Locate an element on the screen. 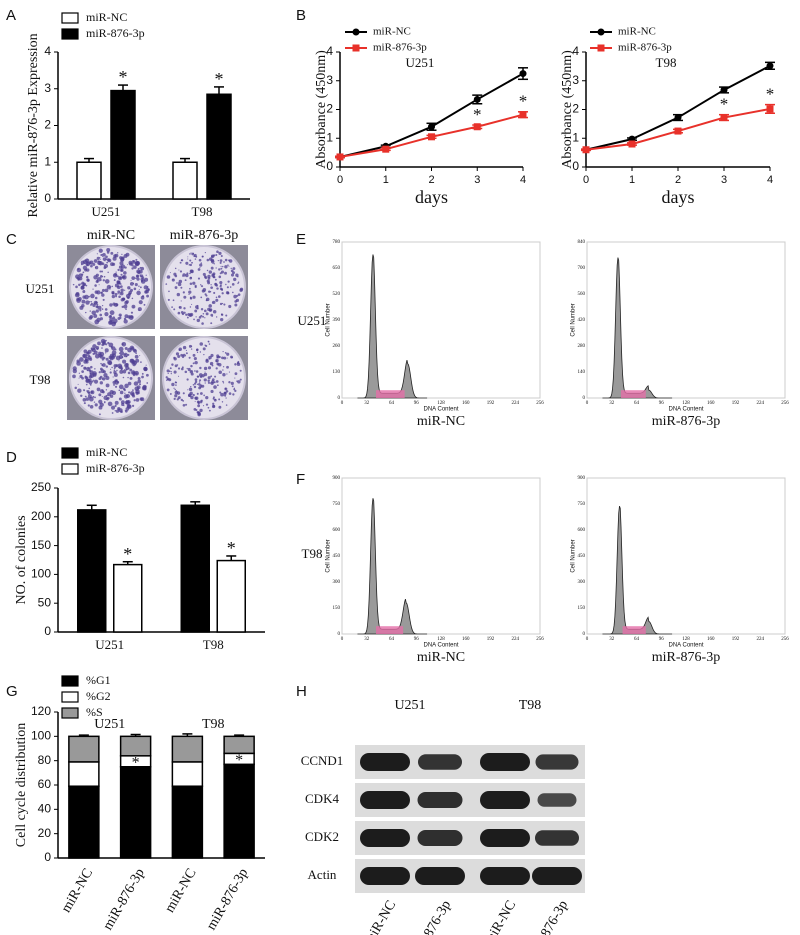 This screenshot has width=800, height=935. y-tick-label: 780 is located at coordinates (337, 242).